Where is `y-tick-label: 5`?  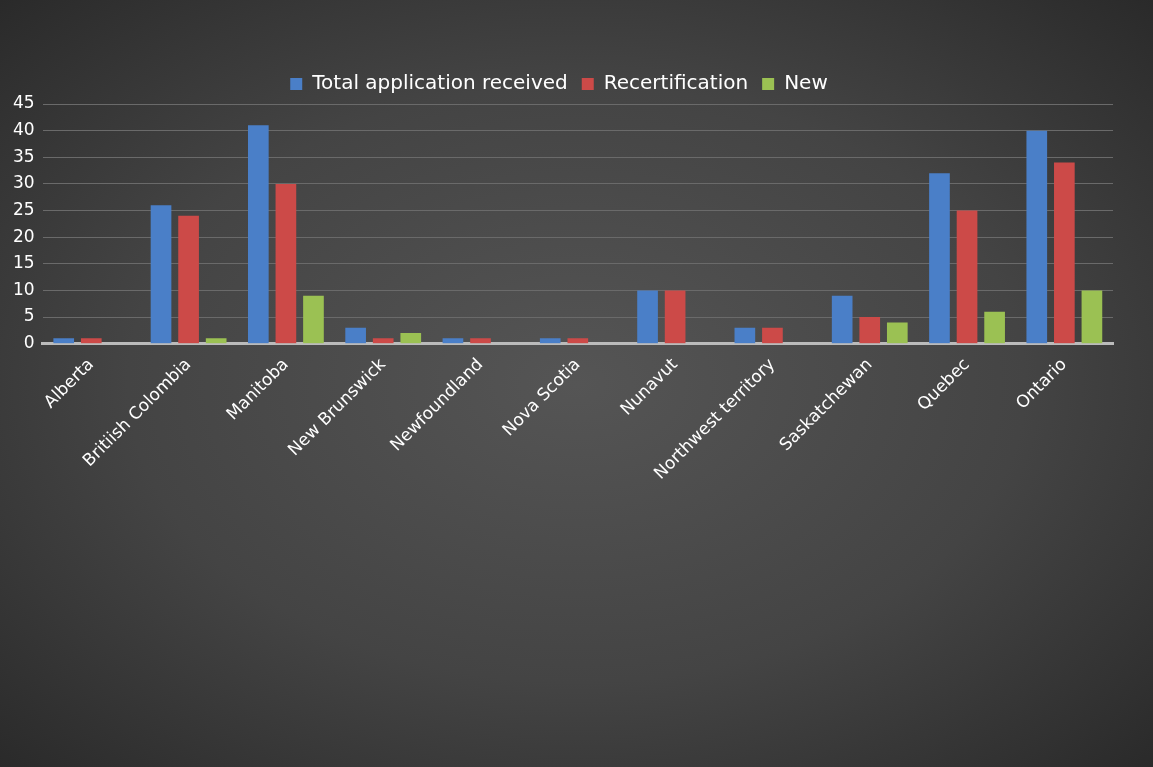 y-tick-label: 5 is located at coordinates (29, 315).